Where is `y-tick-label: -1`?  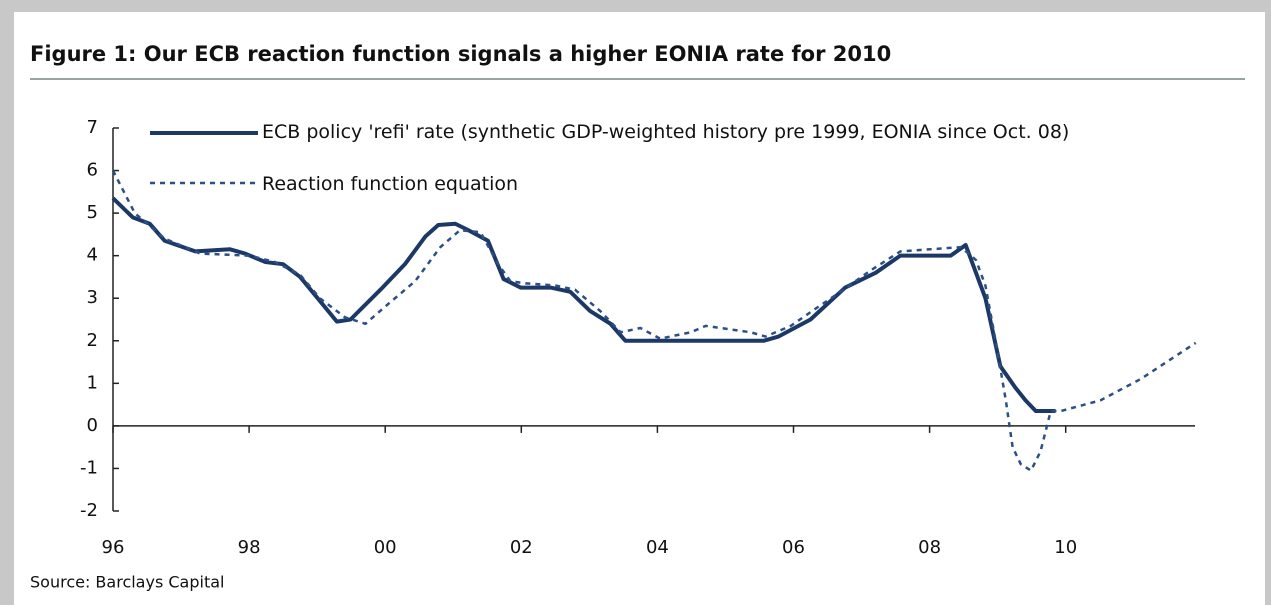
y-tick-label: -1 is located at coordinates (89, 467).